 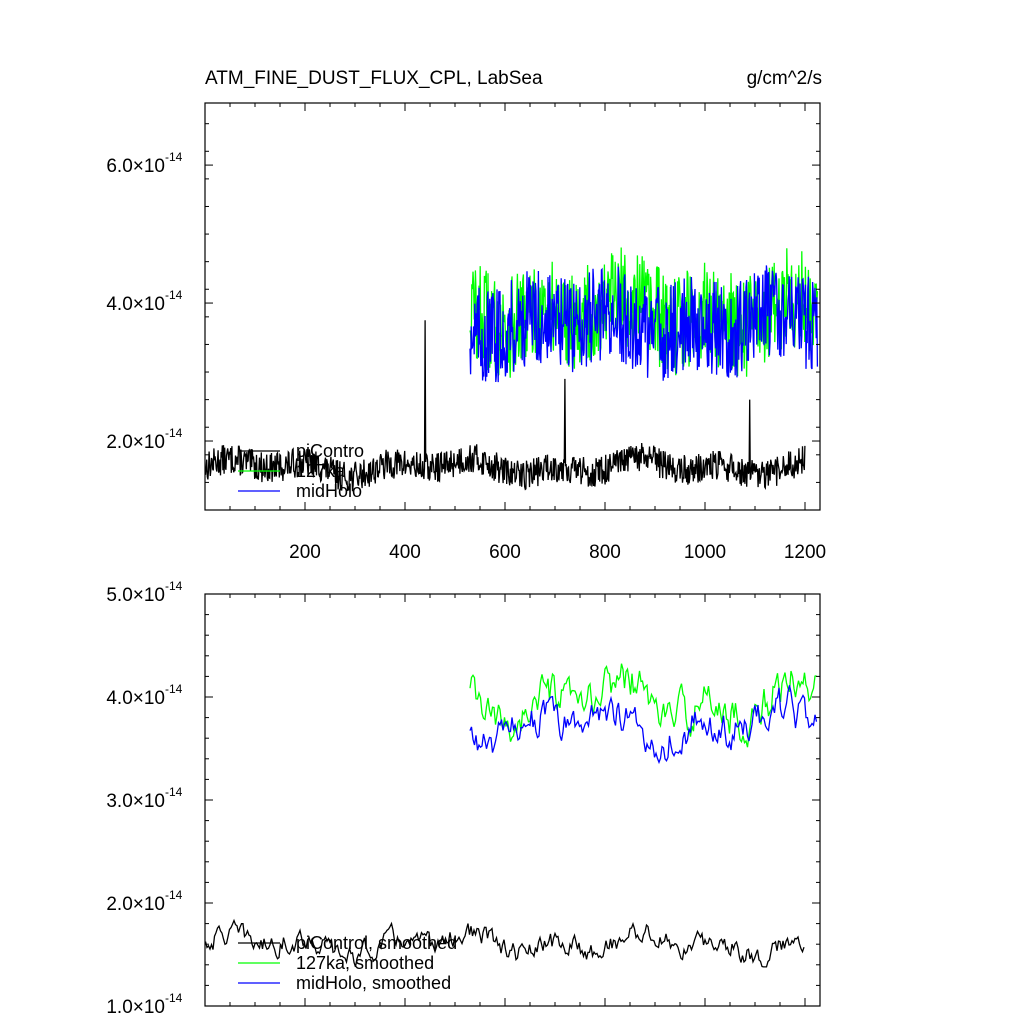 I want to click on x-tick-label: 400, so click(x=405, y=552).